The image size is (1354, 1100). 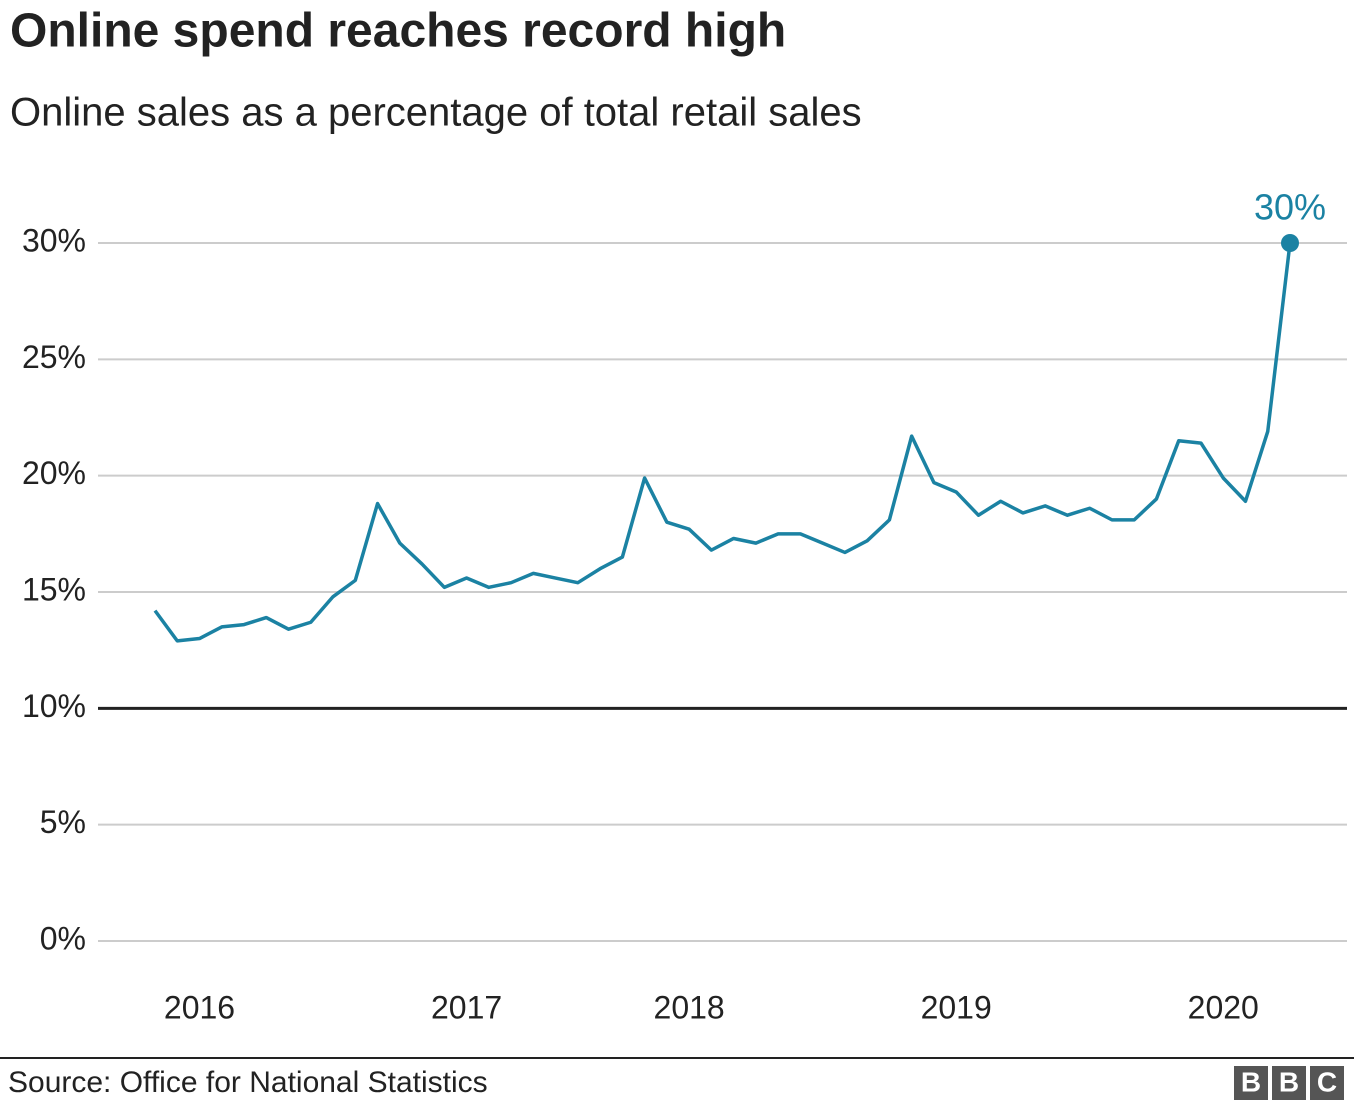 I want to click on x-tick-label: 2016, so click(x=199, y=1007).